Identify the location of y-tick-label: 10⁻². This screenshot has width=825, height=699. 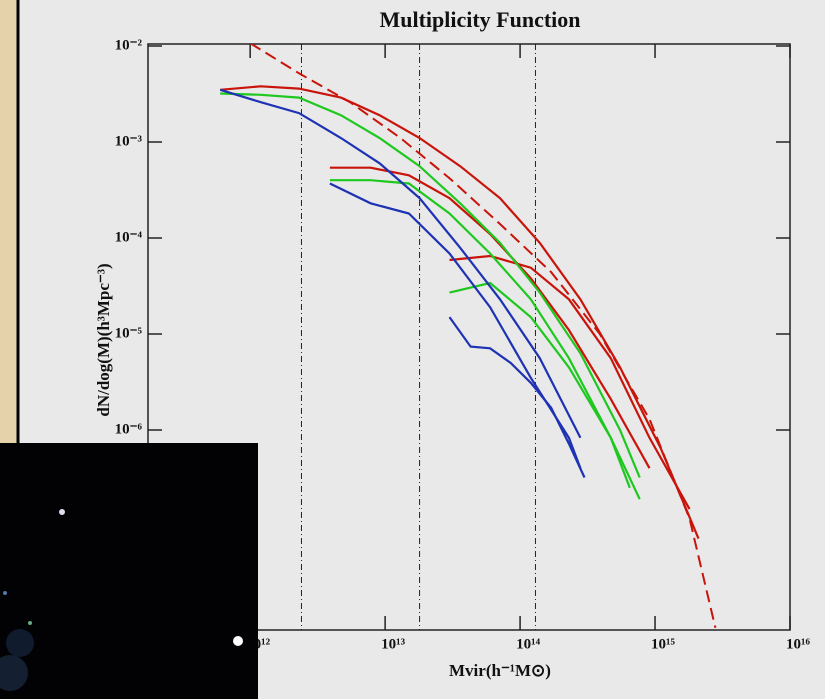
(129, 45).